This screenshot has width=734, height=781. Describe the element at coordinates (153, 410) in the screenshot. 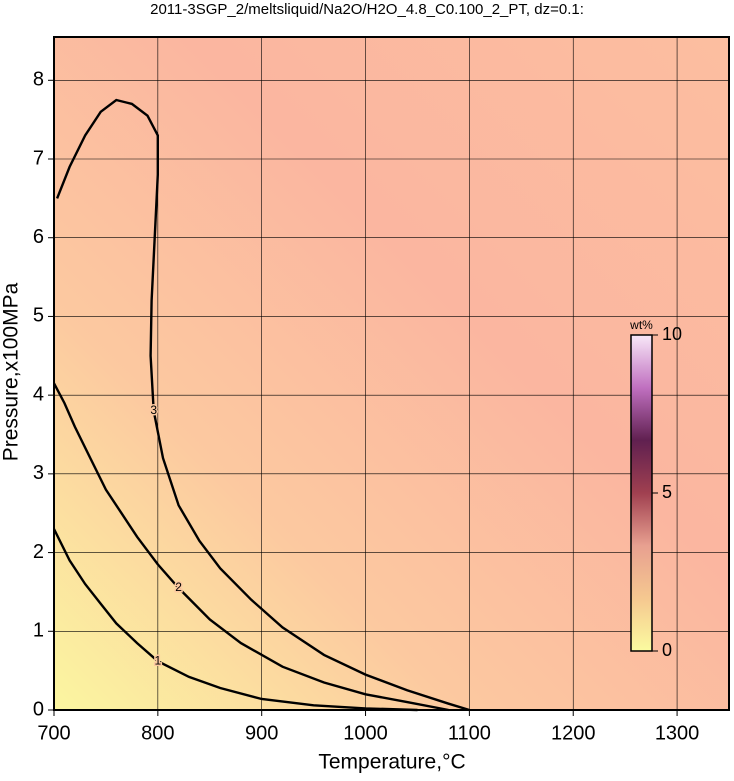

I see `contour-label: 3` at that location.